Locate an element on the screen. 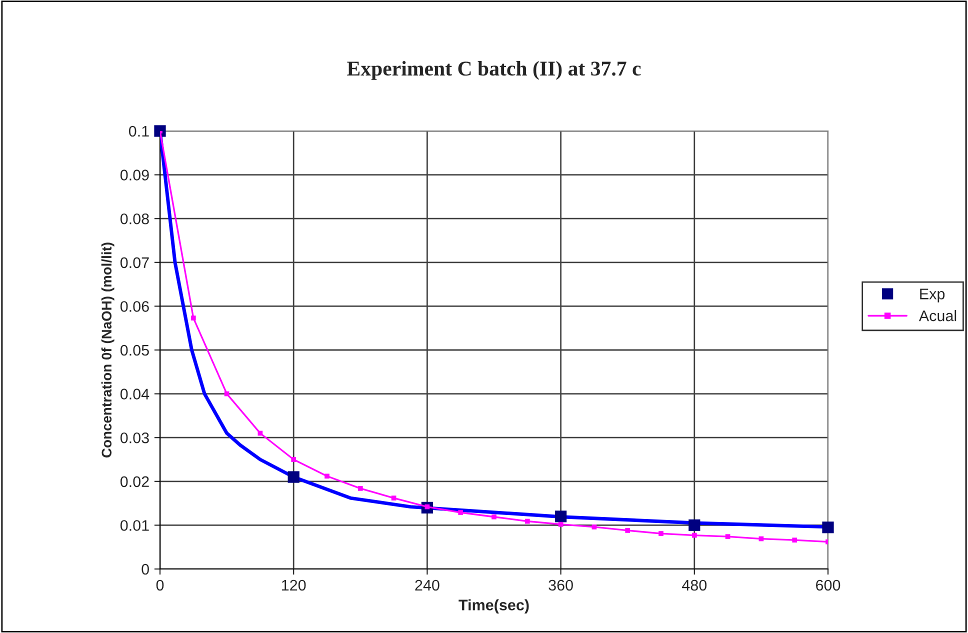 This screenshot has height=633, width=968. legend-label: Acual is located at coordinates (937, 316).